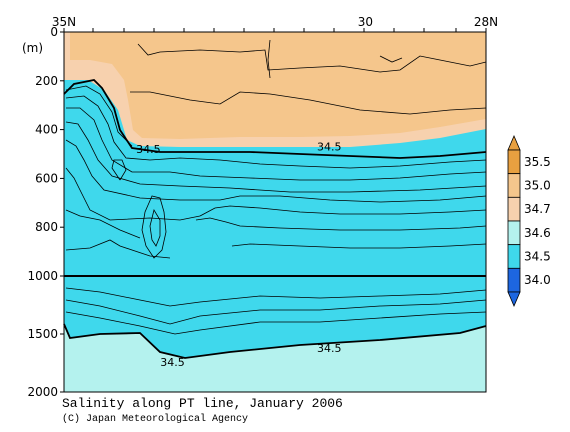 The image size is (570, 432). What do you see at coordinates (42, 334) in the screenshot?
I see `y-tick-label-1500: 1500` at bounding box center [42, 334].